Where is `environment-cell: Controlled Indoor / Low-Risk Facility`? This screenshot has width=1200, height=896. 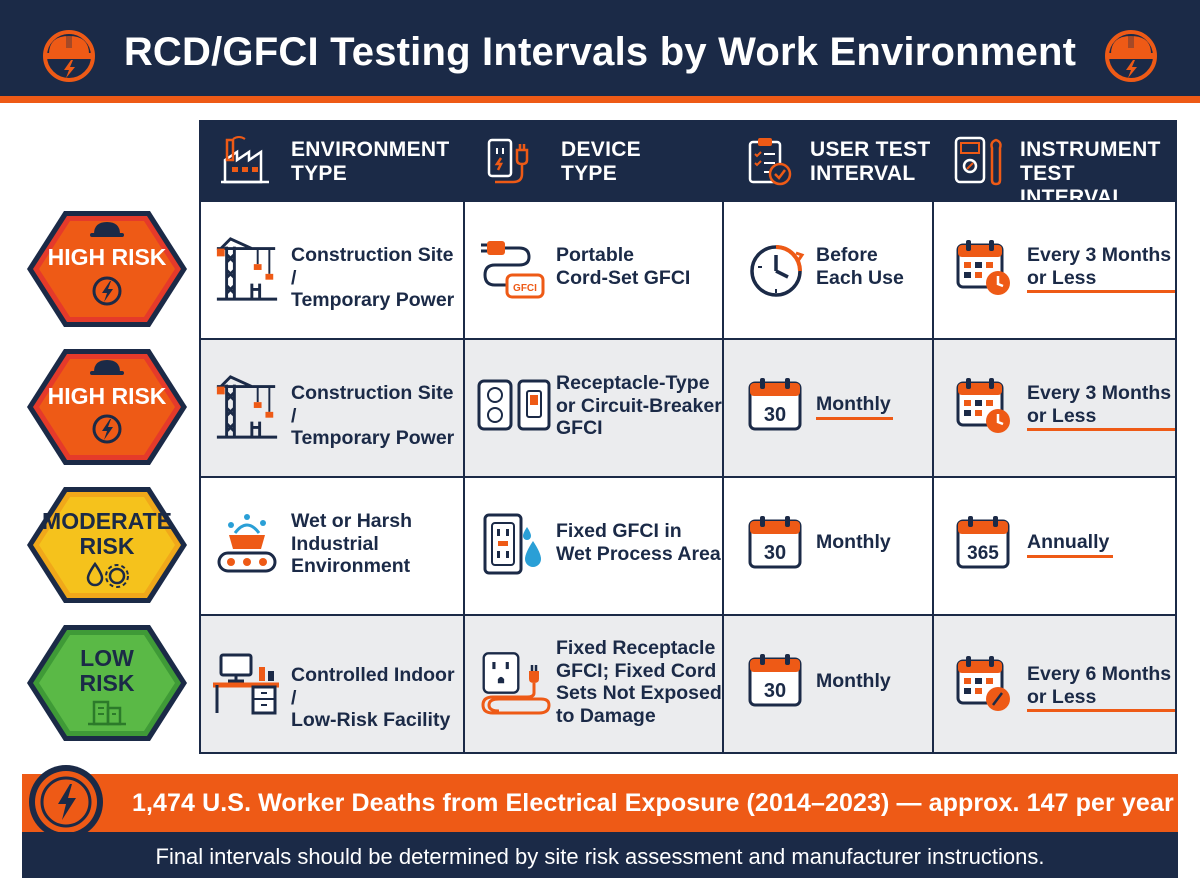
environment-cell: Controlled Indoor / Low-Risk Facility is located at coordinates (332, 684).